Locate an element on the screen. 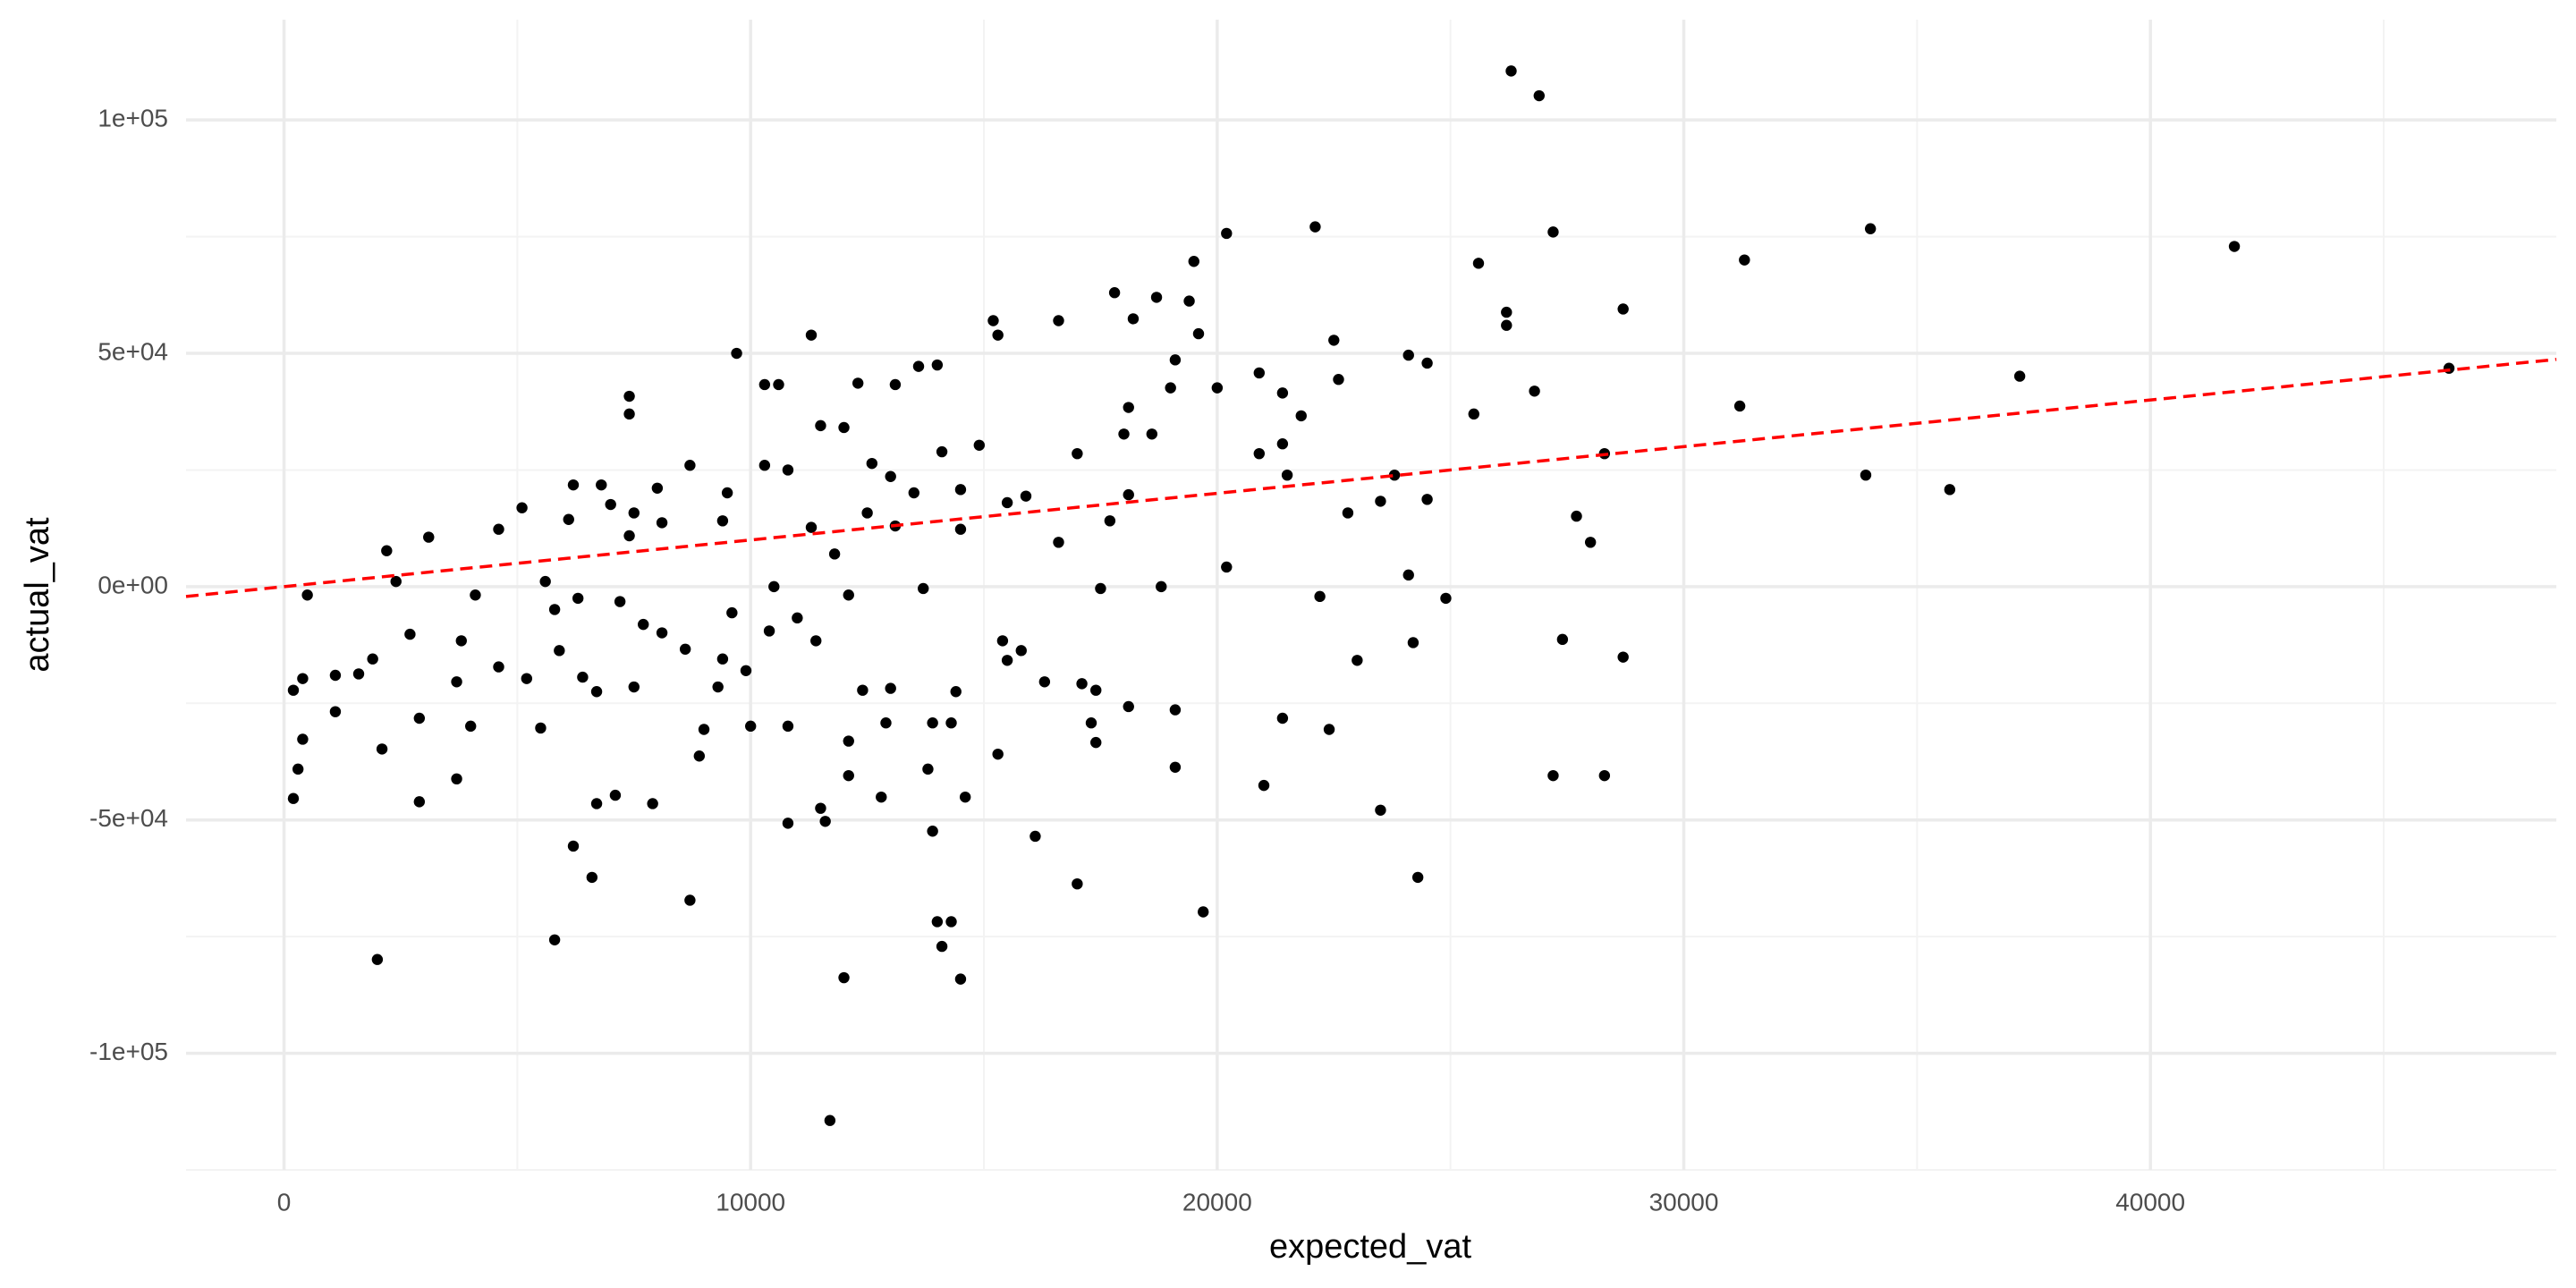 The image size is (2576, 1288). x-tick-label: 0 is located at coordinates (284, 1202).